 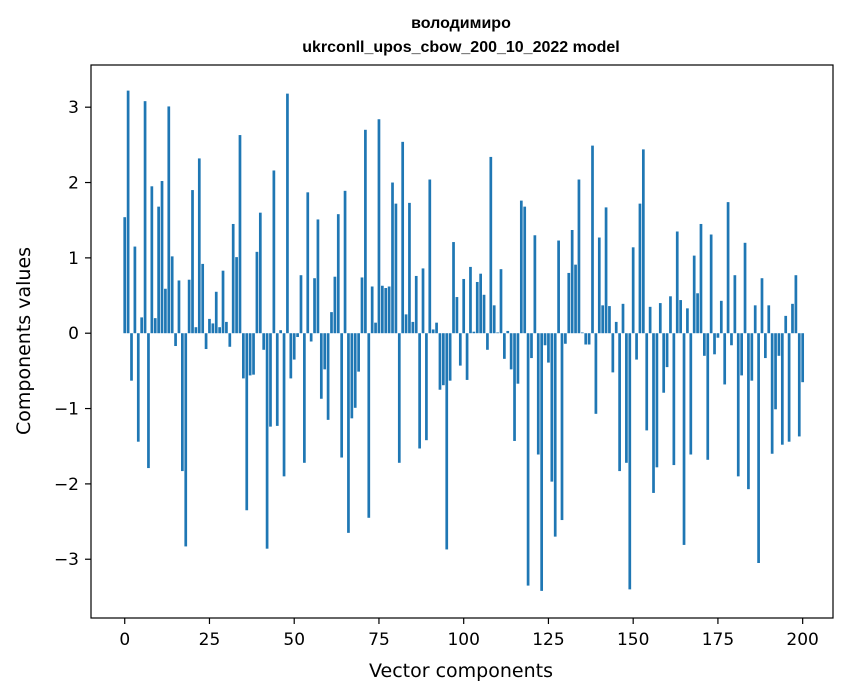 What do you see at coordinates (73, 259) in the screenshot?
I see `y-tick-label: 1` at bounding box center [73, 259].